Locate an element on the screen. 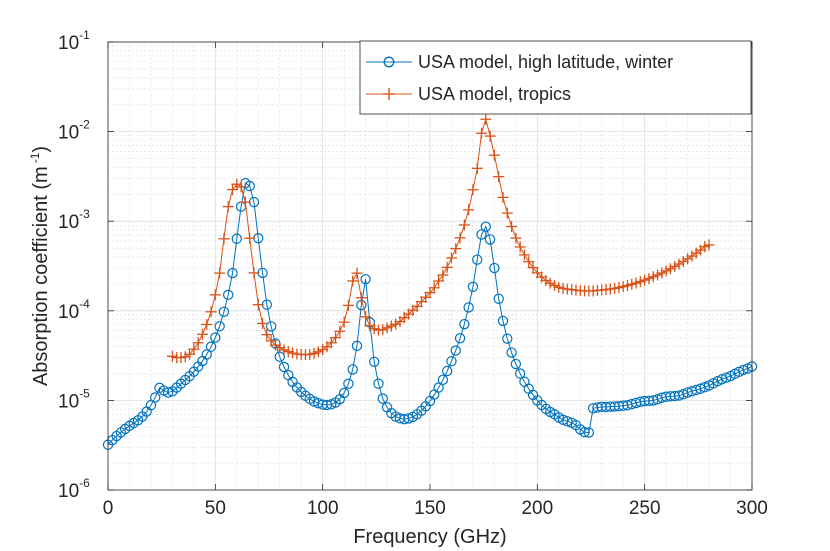  legend-label-winter: USA model, high latitude, winter is located at coordinates (545, 62).